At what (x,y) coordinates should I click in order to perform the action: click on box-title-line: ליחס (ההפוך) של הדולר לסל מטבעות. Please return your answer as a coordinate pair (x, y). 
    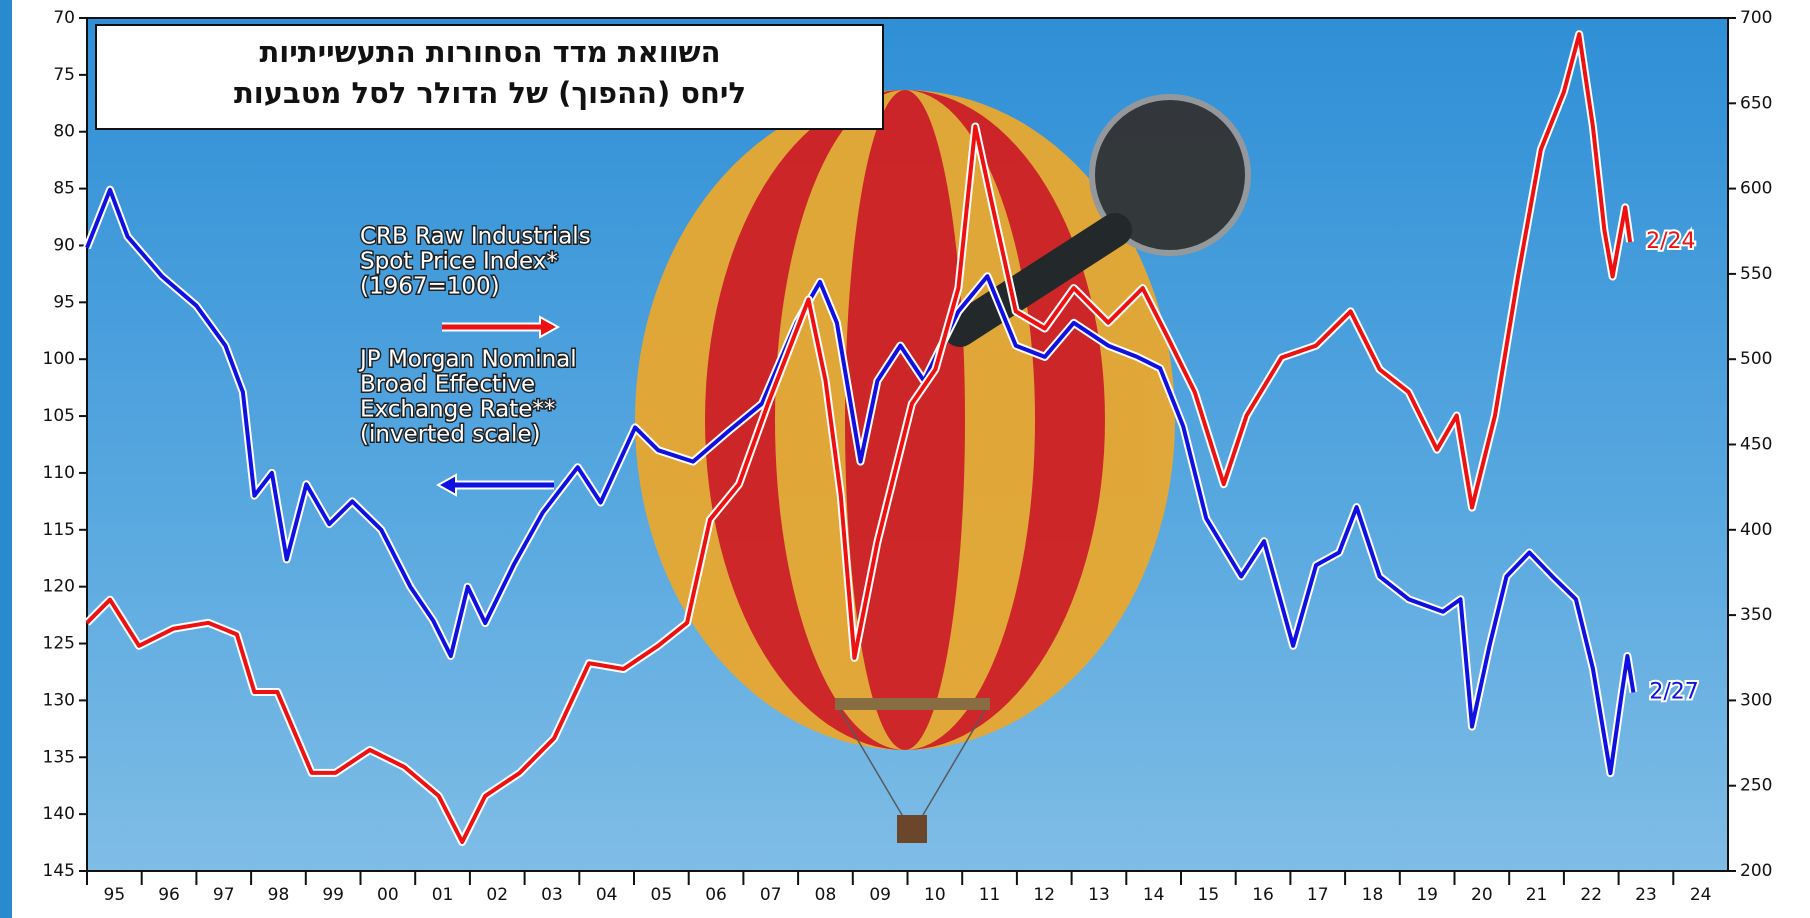
    Looking at the image, I should click on (490, 93).